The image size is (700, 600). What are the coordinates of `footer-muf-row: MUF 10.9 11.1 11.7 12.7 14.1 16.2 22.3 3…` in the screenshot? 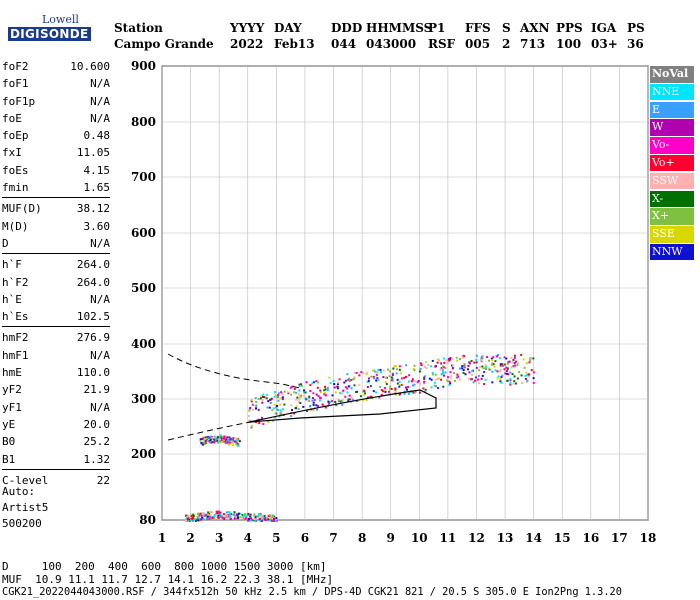 It's located at (168, 579).